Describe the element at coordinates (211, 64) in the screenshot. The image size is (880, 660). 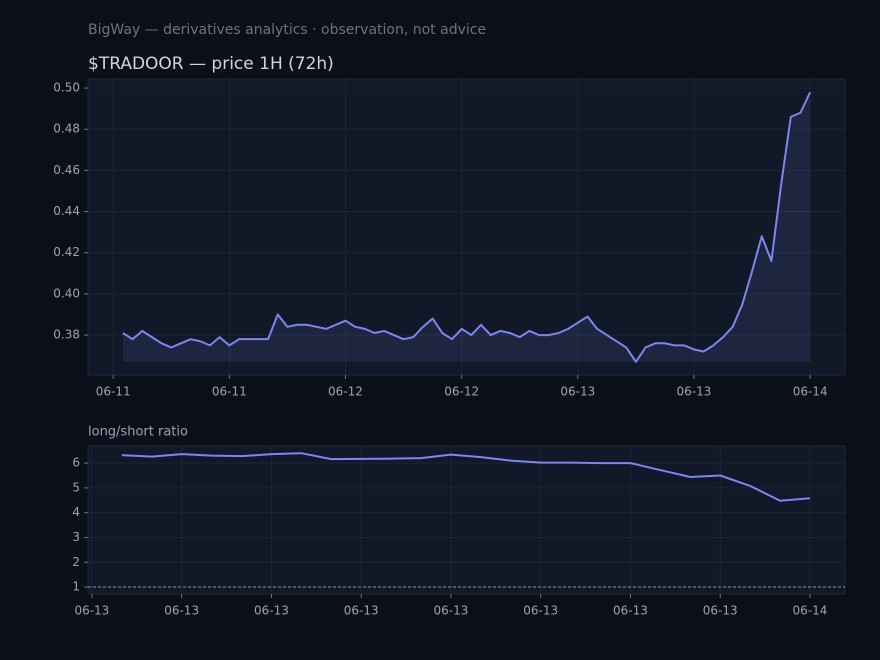
I see `chart-title: $TRADOOR — price 1H (72h)` at that location.